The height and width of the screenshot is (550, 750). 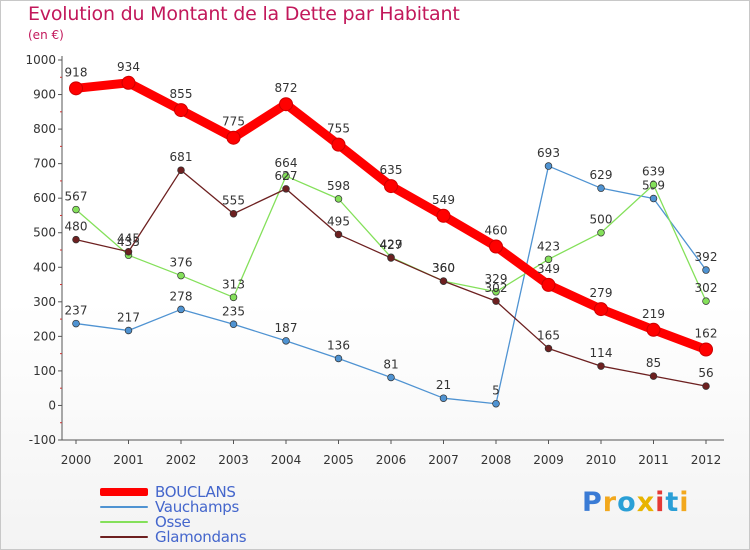 What do you see at coordinates (44, 164) in the screenshot?
I see `y-tick-label: 700` at bounding box center [44, 164].